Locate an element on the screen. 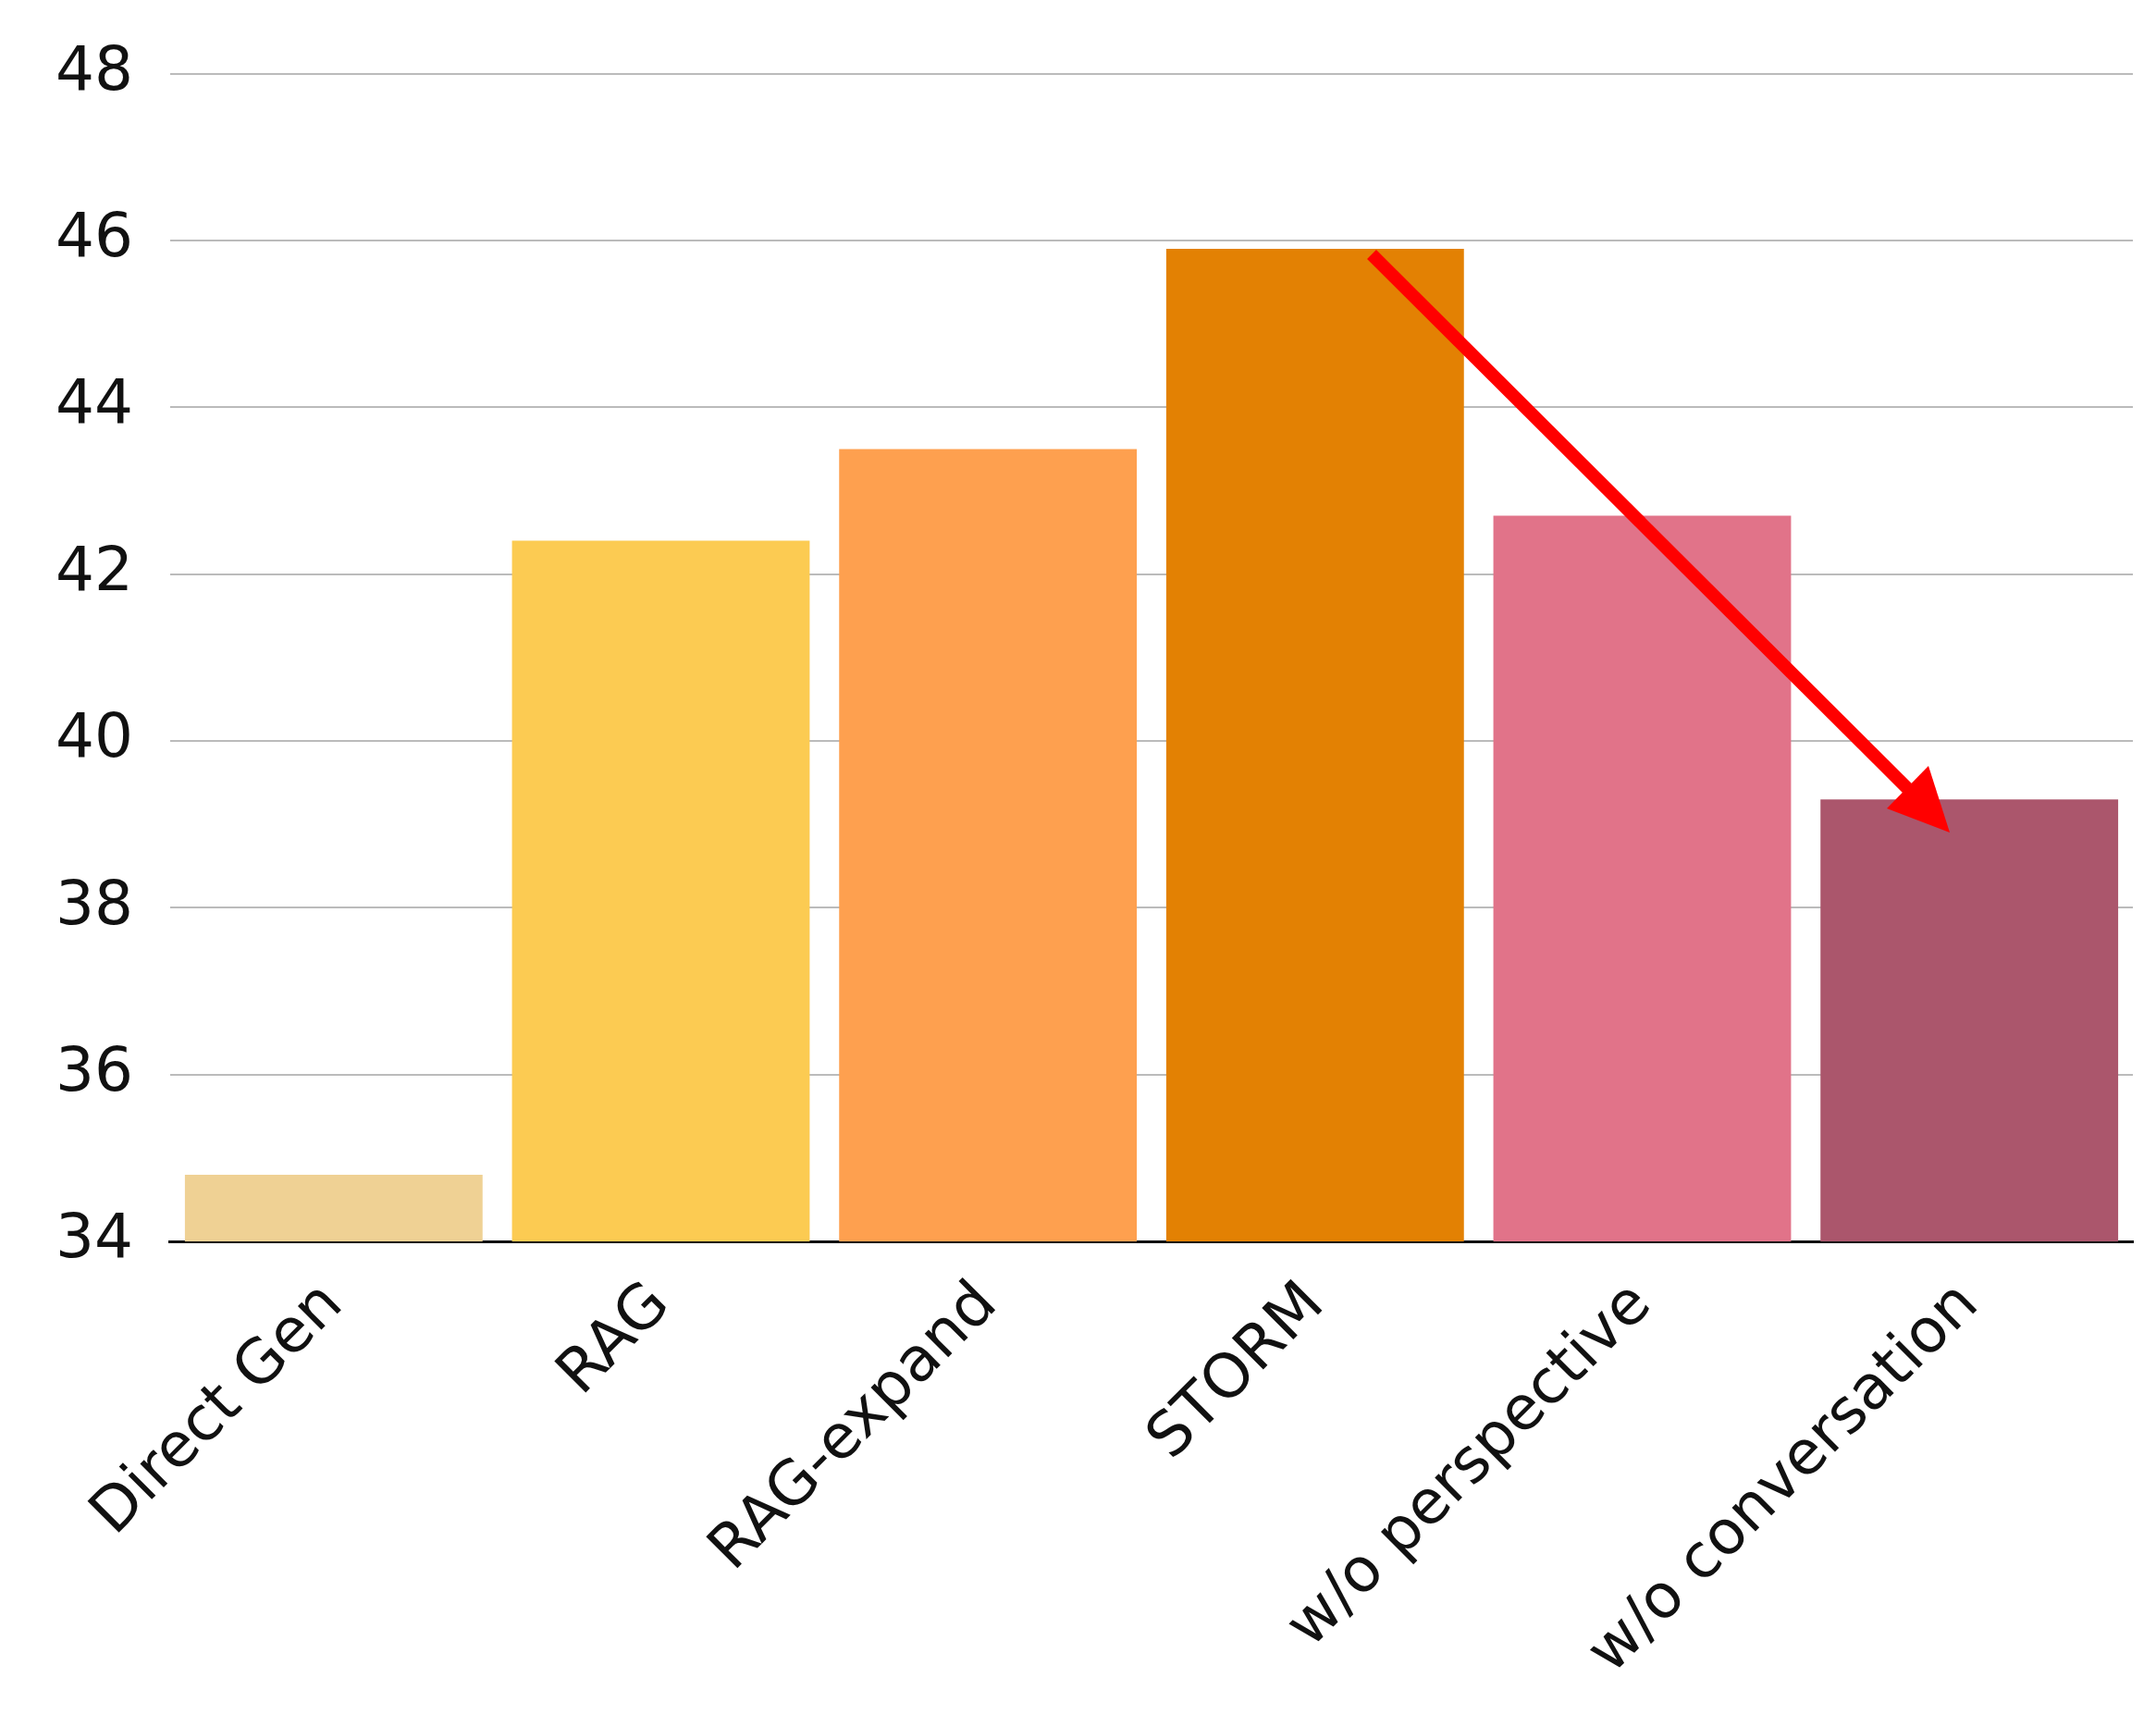 The width and height of the screenshot is (2156, 1727). y-tick-label: 44 is located at coordinates (94, 402).